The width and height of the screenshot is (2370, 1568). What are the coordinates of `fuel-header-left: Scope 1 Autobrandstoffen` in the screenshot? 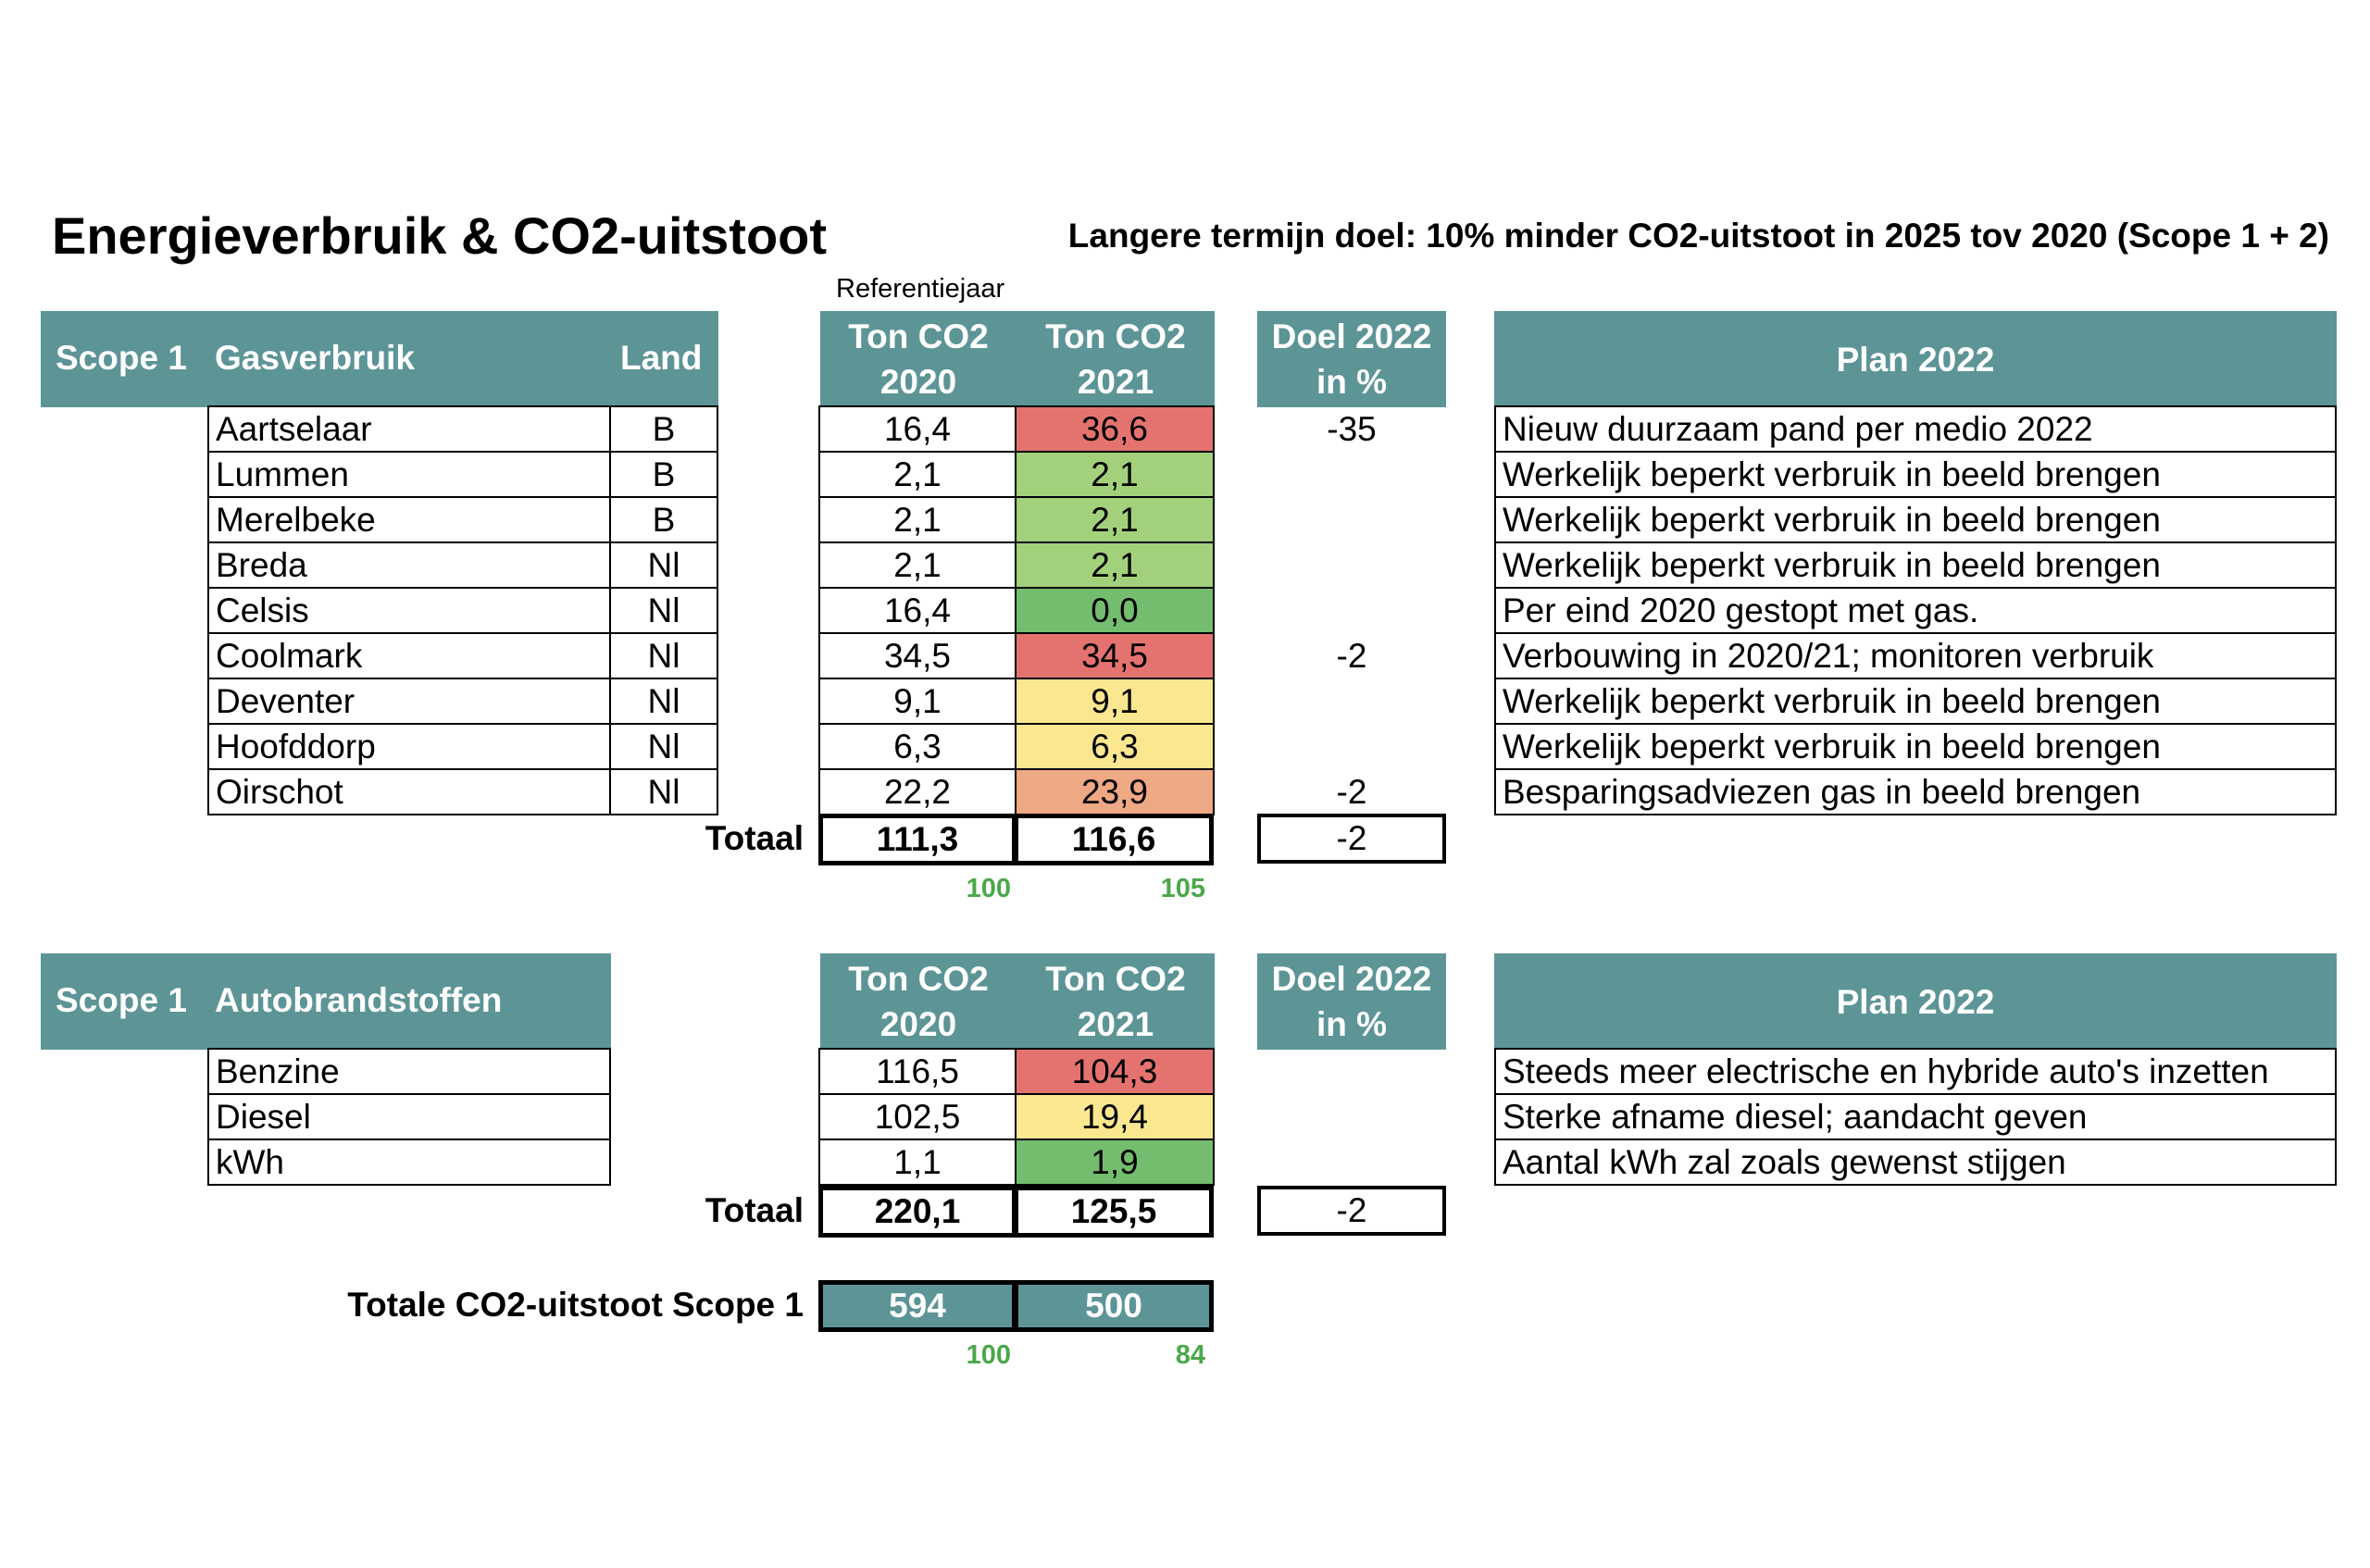 It's located at (326, 1001).